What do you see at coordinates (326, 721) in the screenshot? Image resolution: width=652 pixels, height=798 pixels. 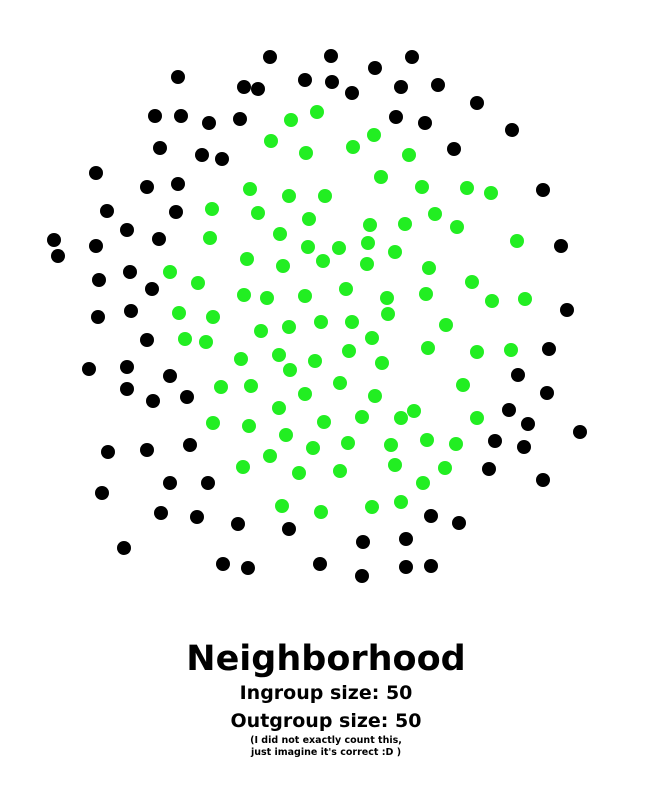 I see `outgroup-size-label: Outgroup size: 50` at bounding box center [326, 721].